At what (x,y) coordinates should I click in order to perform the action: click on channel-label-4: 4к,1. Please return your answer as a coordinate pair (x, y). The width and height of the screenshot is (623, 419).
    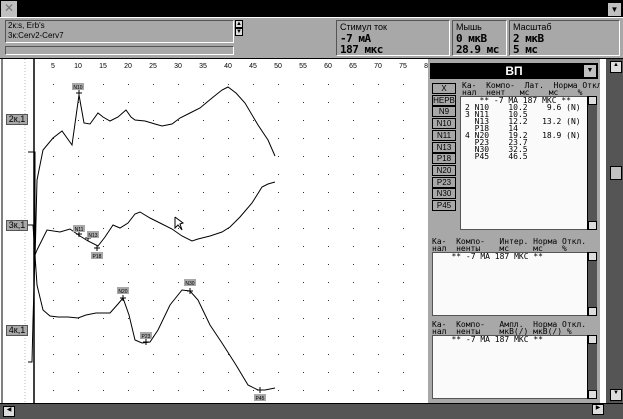
    Looking at the image, I should click on (17, 330).